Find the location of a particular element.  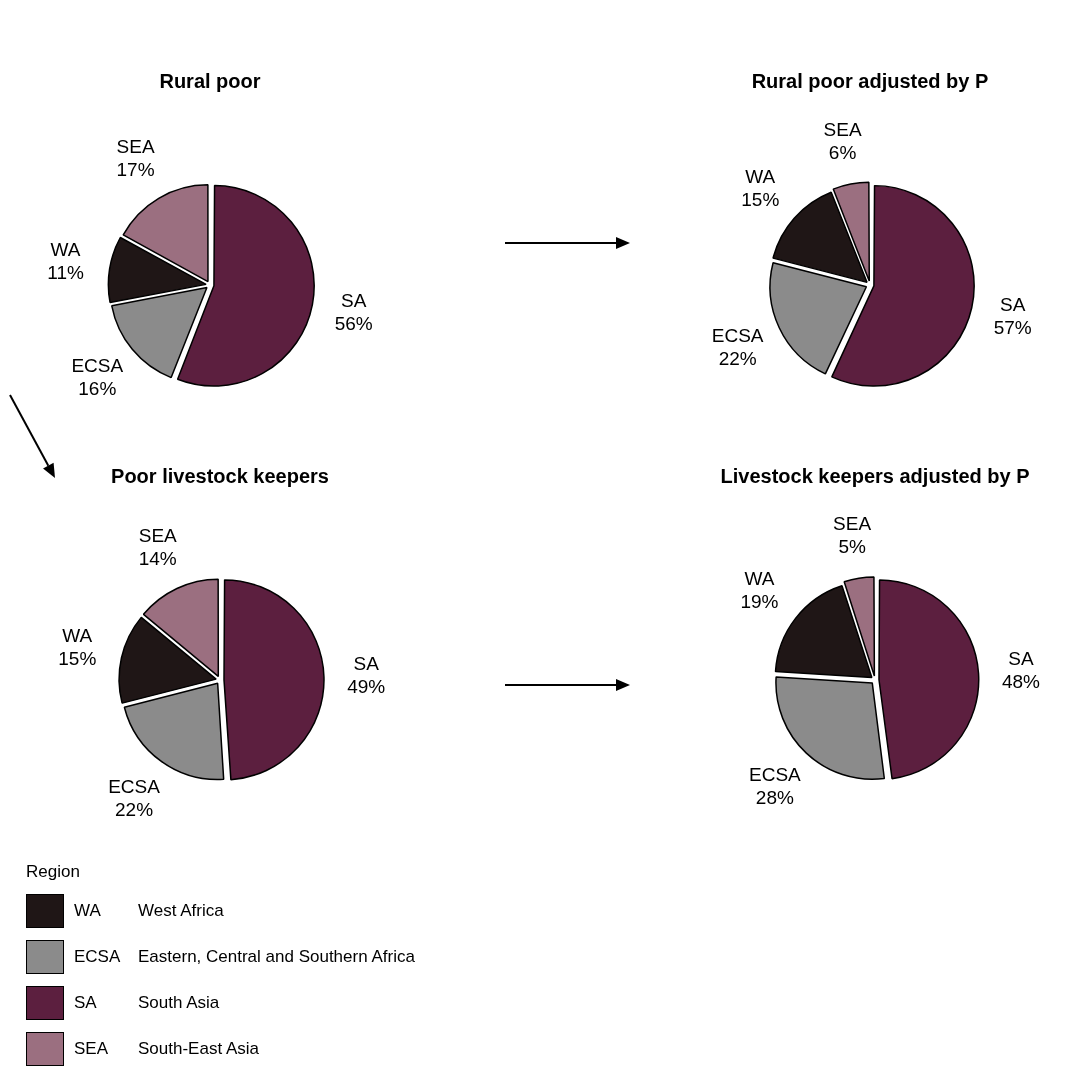

legend-title: Region is located at coordinates (53, 872).